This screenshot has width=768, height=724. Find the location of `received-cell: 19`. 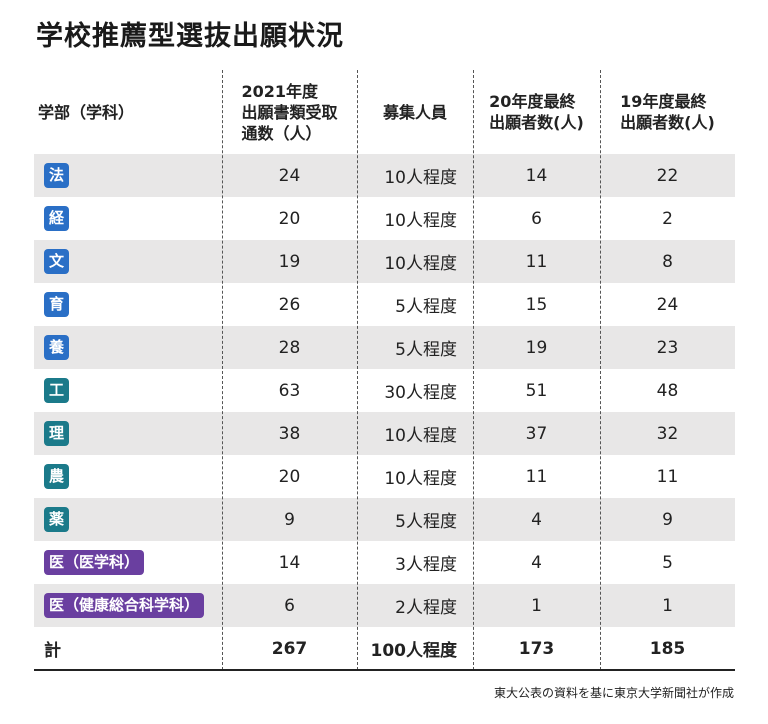

received-cell: 19 is located at coordinates (289, 261).